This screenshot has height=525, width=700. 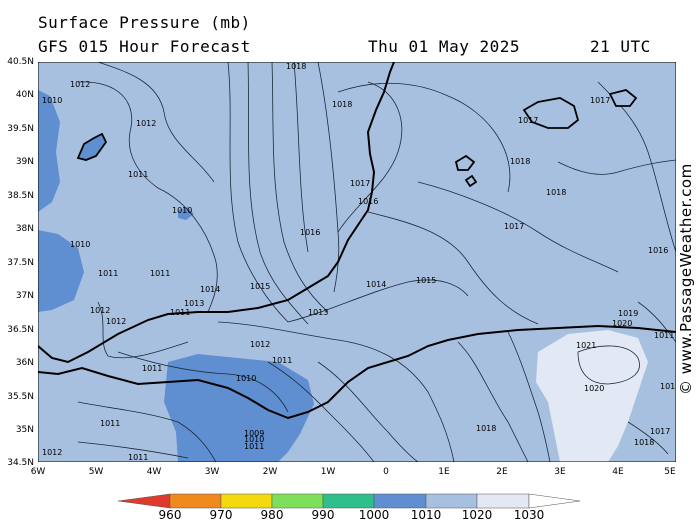 What do you see at coordinates (546, 138) in the screenshot?
I see `balearic-islands` at bounding box center [546, 138].